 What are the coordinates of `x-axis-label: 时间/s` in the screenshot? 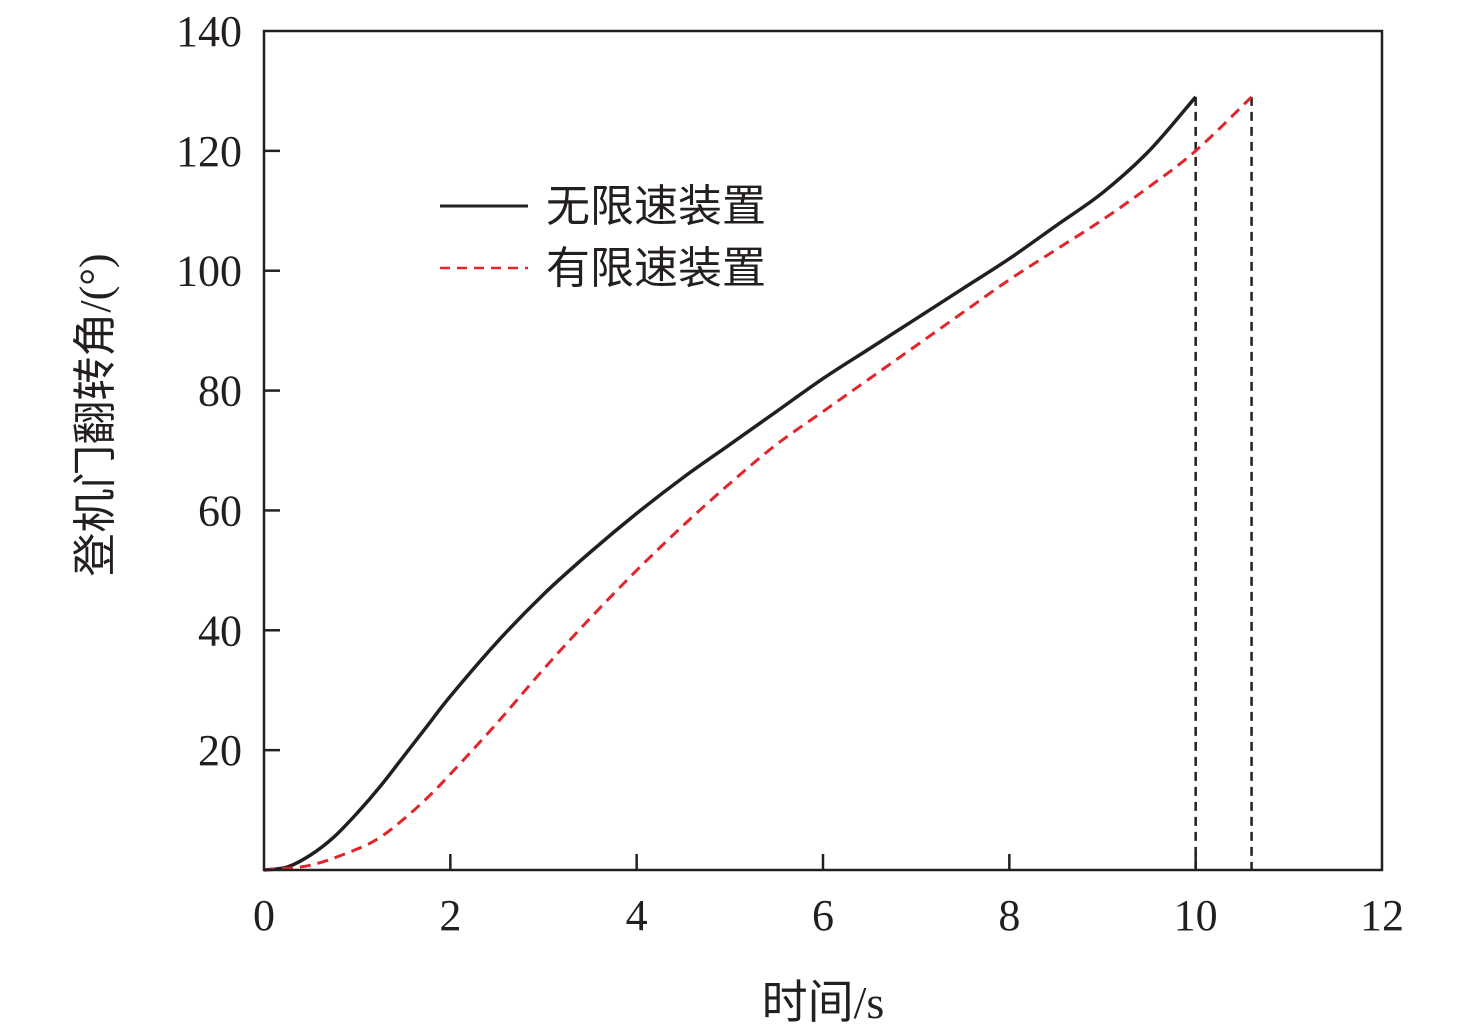 It's located at (823, 1002).